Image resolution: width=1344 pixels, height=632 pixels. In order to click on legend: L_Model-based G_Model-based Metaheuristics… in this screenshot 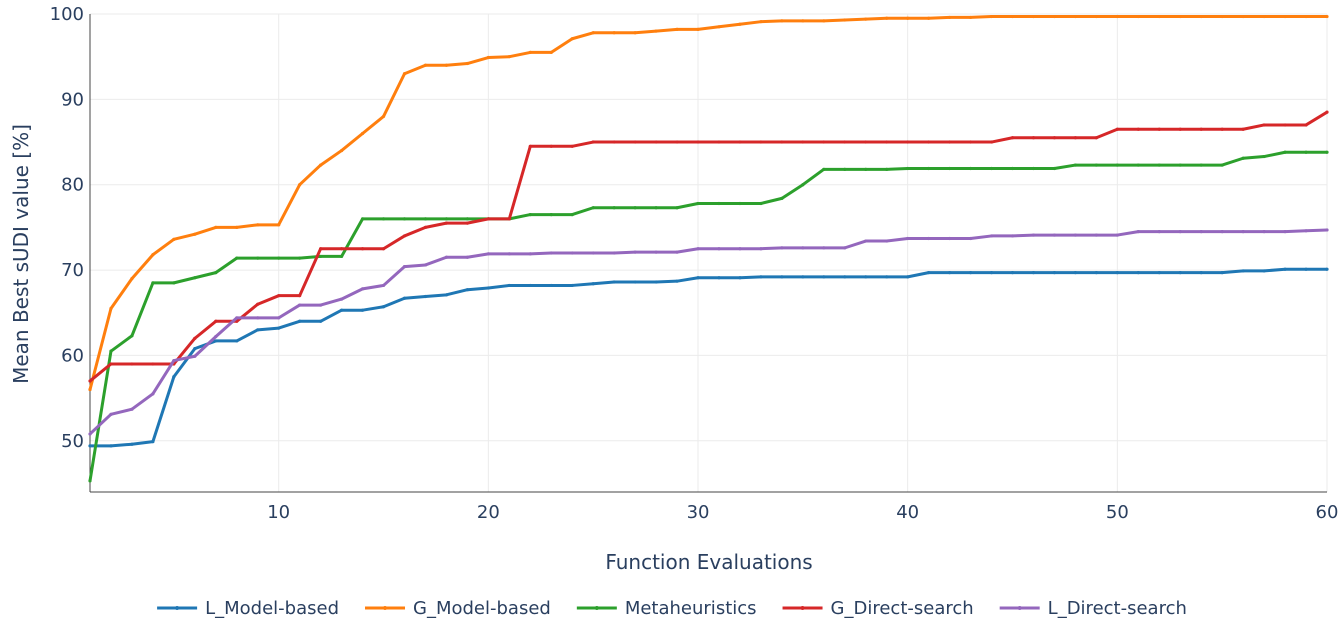, I will do `click(672, 608)`.